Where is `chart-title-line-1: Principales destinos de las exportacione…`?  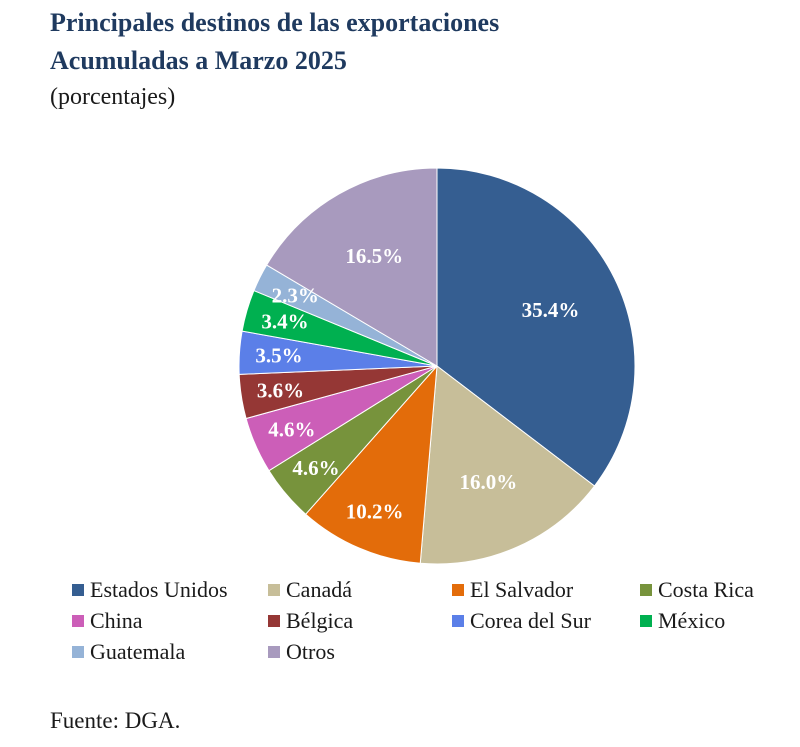 chart-title-line-1: Principales destinos de las exportacione… is located at coordinates (275, 22).